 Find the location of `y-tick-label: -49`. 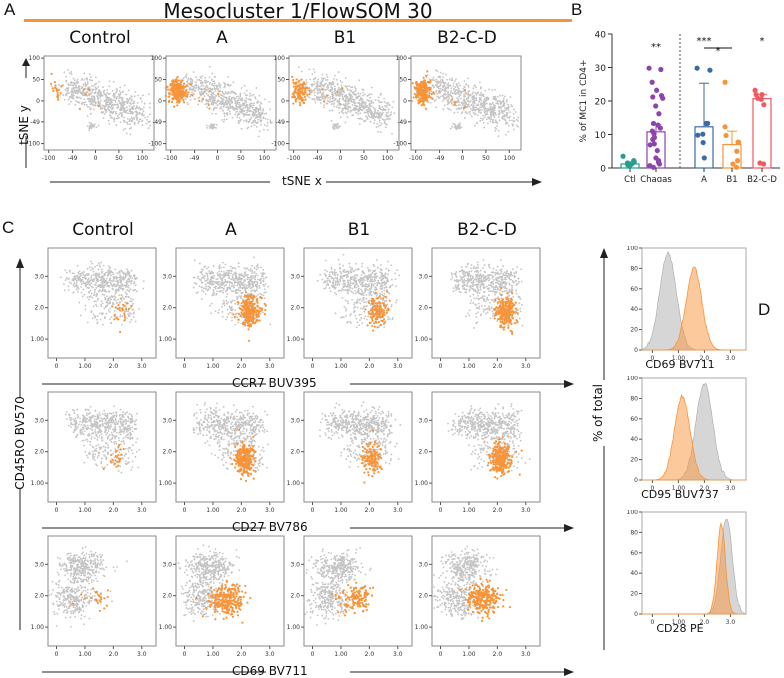

y-tick-label: -49 is located at coordinates (402, 122).